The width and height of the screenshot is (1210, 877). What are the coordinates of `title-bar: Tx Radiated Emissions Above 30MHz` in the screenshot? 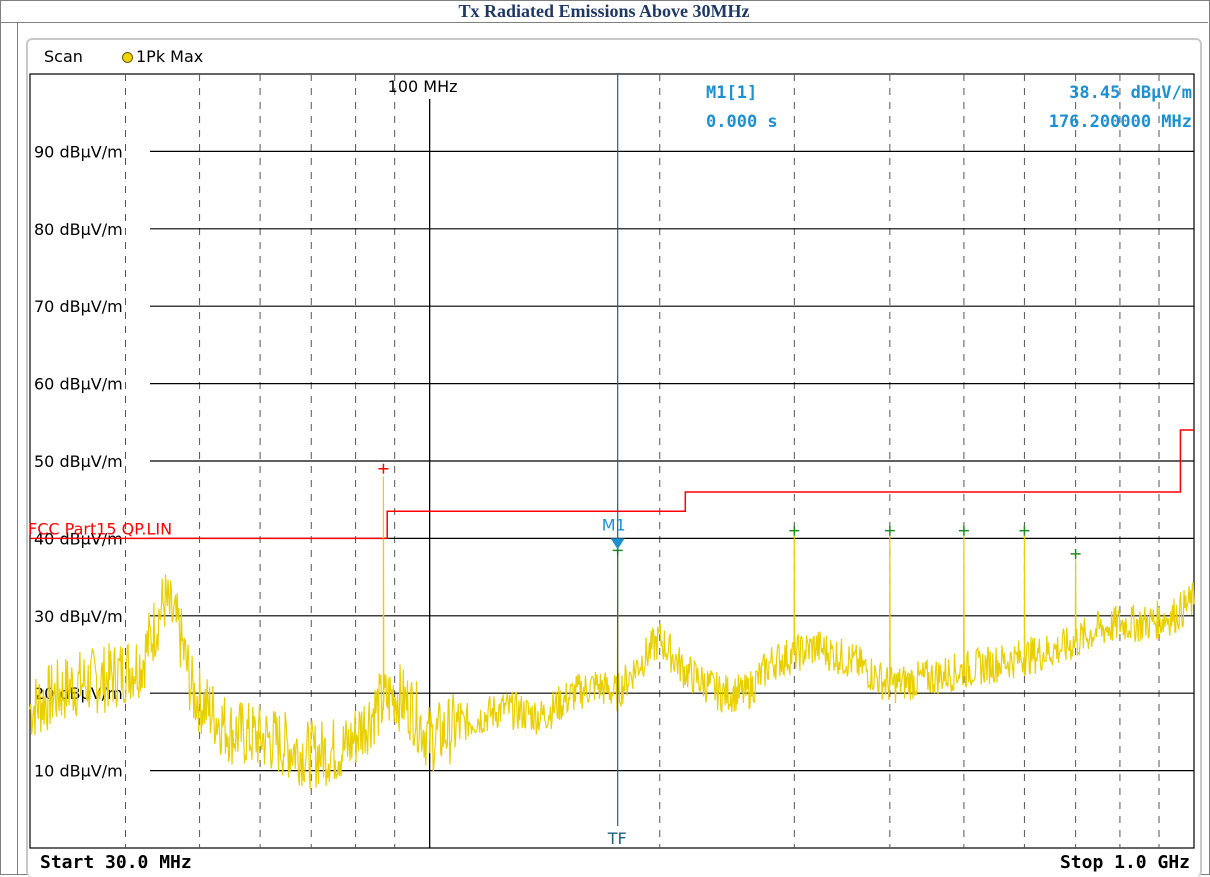 It's located at (604, 11).